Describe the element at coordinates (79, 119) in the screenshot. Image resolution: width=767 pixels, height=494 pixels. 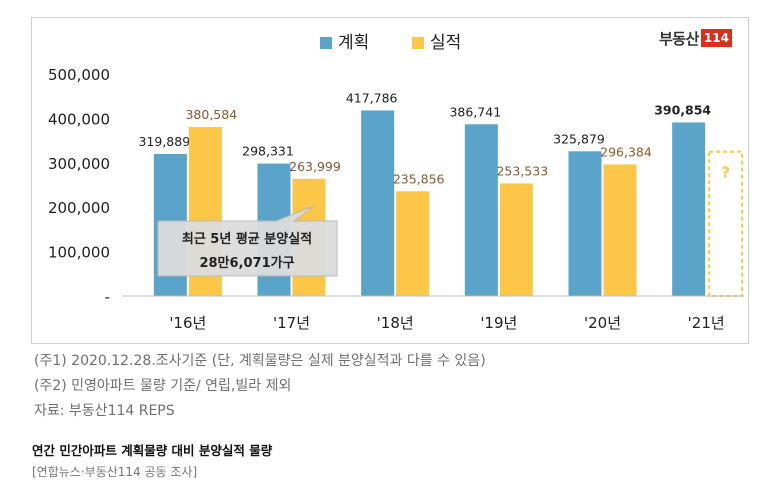
I see `y-tick-label: 400,000` at that location.